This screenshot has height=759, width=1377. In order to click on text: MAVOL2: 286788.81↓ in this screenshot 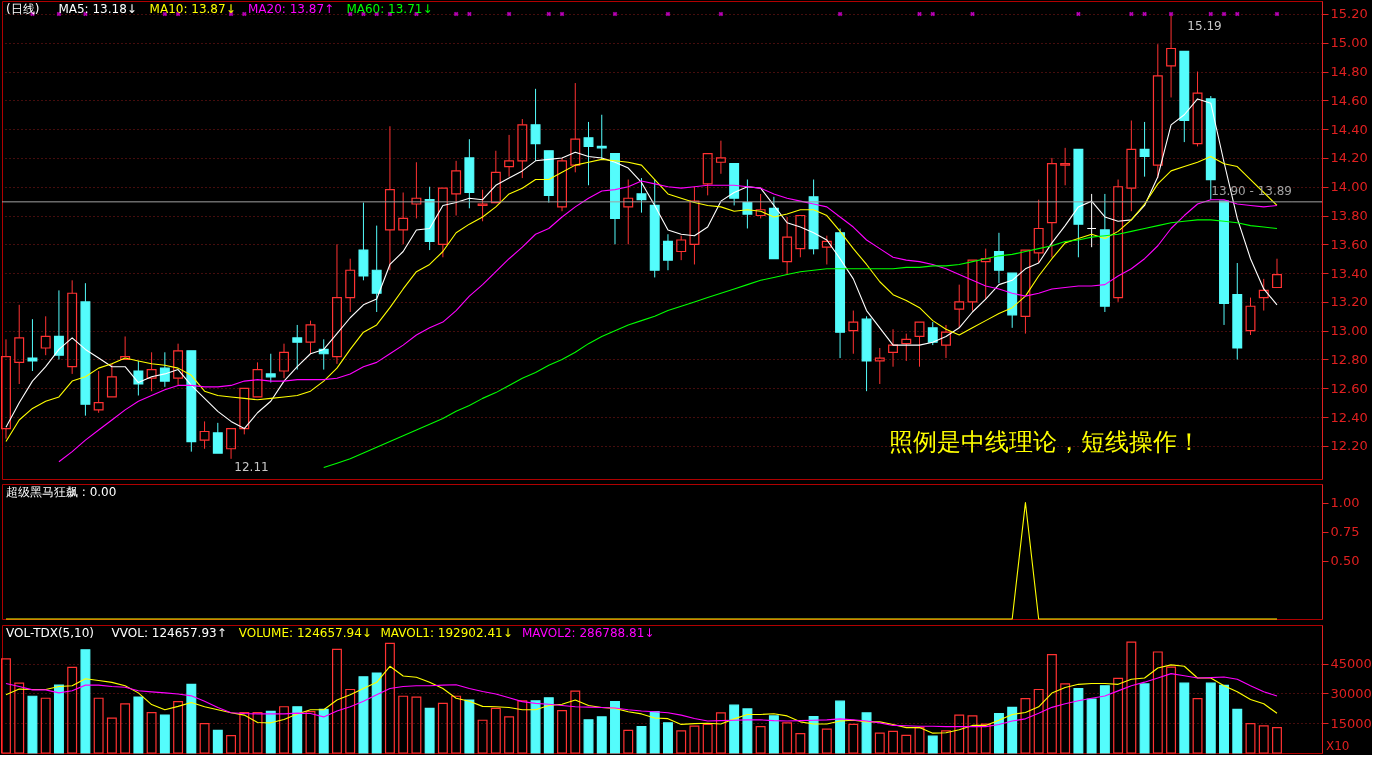, I will do `click(588, 633)`.